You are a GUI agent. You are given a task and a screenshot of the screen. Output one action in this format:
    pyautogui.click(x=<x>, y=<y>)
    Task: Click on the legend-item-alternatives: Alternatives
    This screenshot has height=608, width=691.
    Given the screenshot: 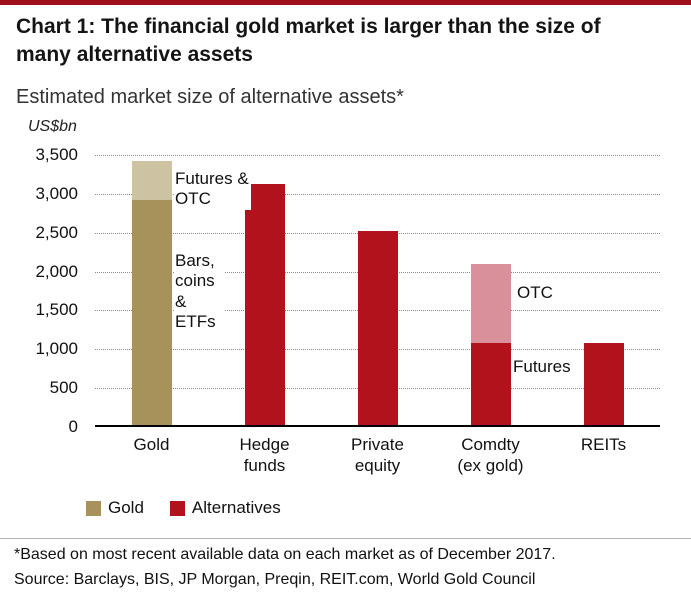 What is the action you would take?
    pyautogui.click(x=225, y=508)
    